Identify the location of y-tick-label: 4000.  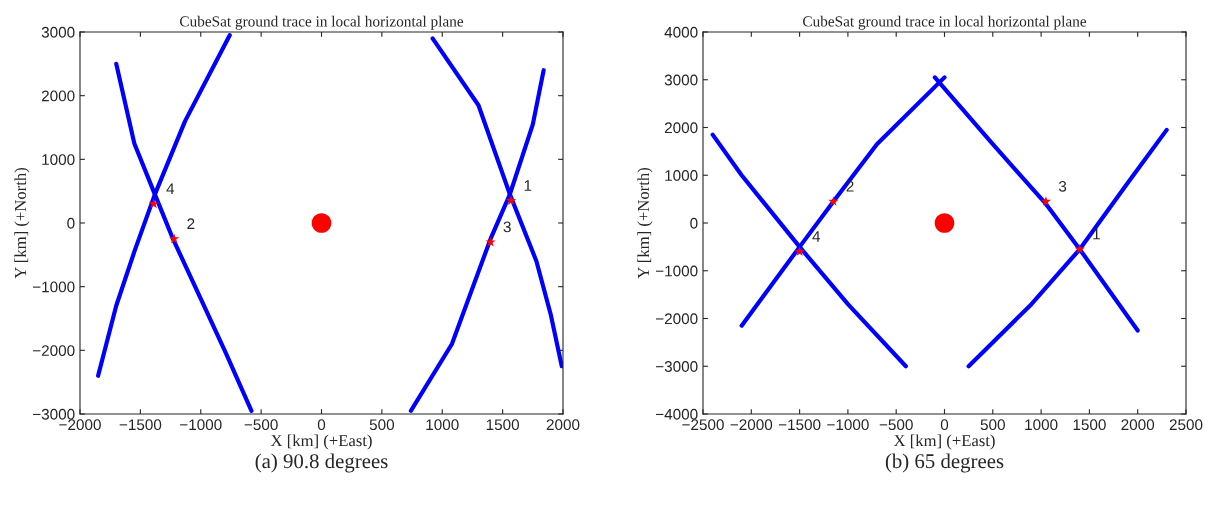
(681, 32).